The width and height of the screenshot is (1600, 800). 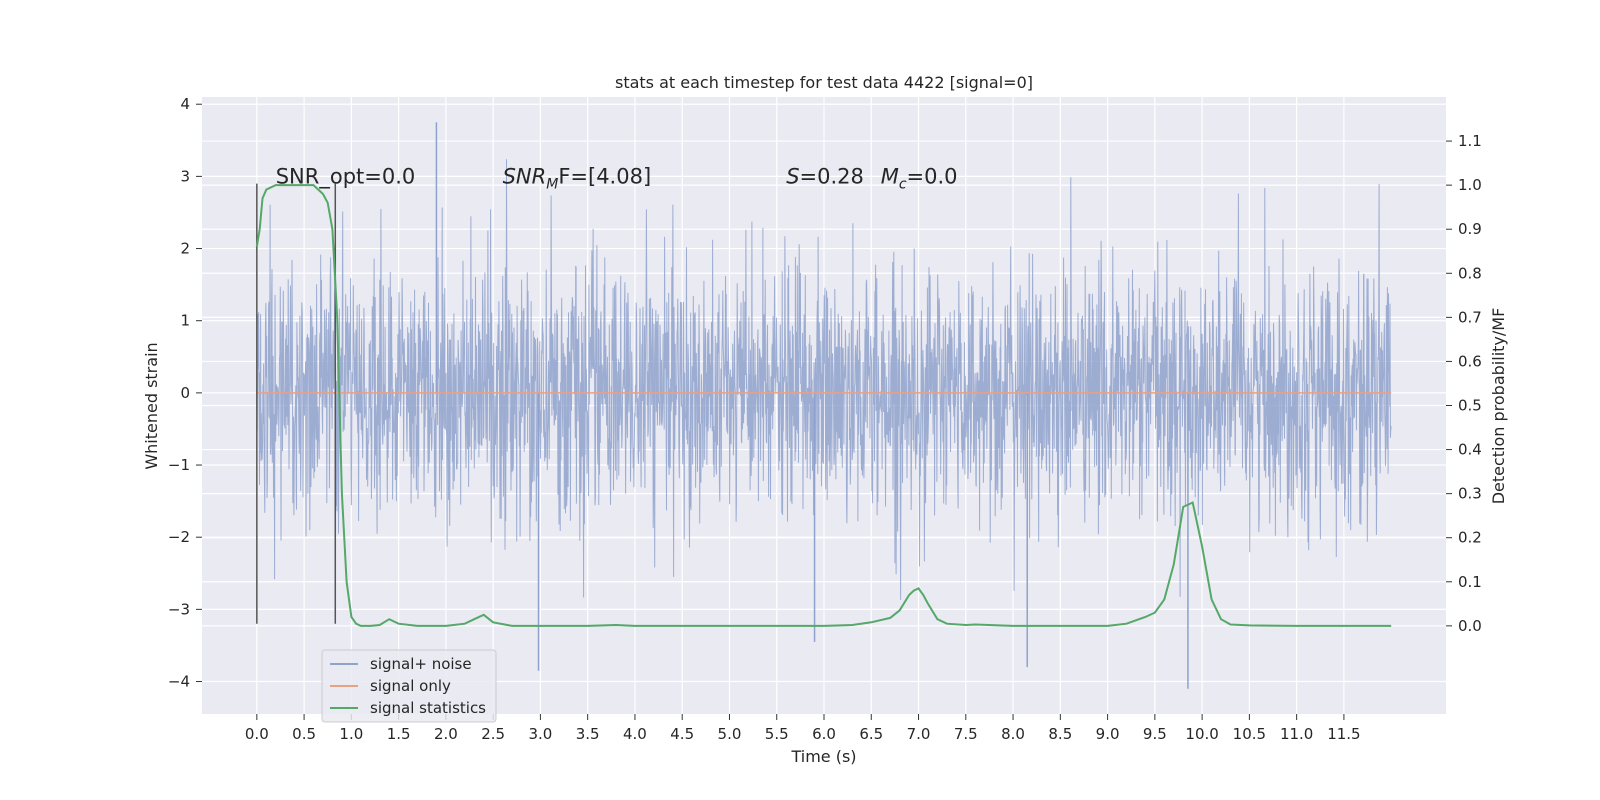 What do you see at coordinates (446, 734) in the screenshot?
I see `x-tick-label: 2.0` at bounding box center [446, 734].